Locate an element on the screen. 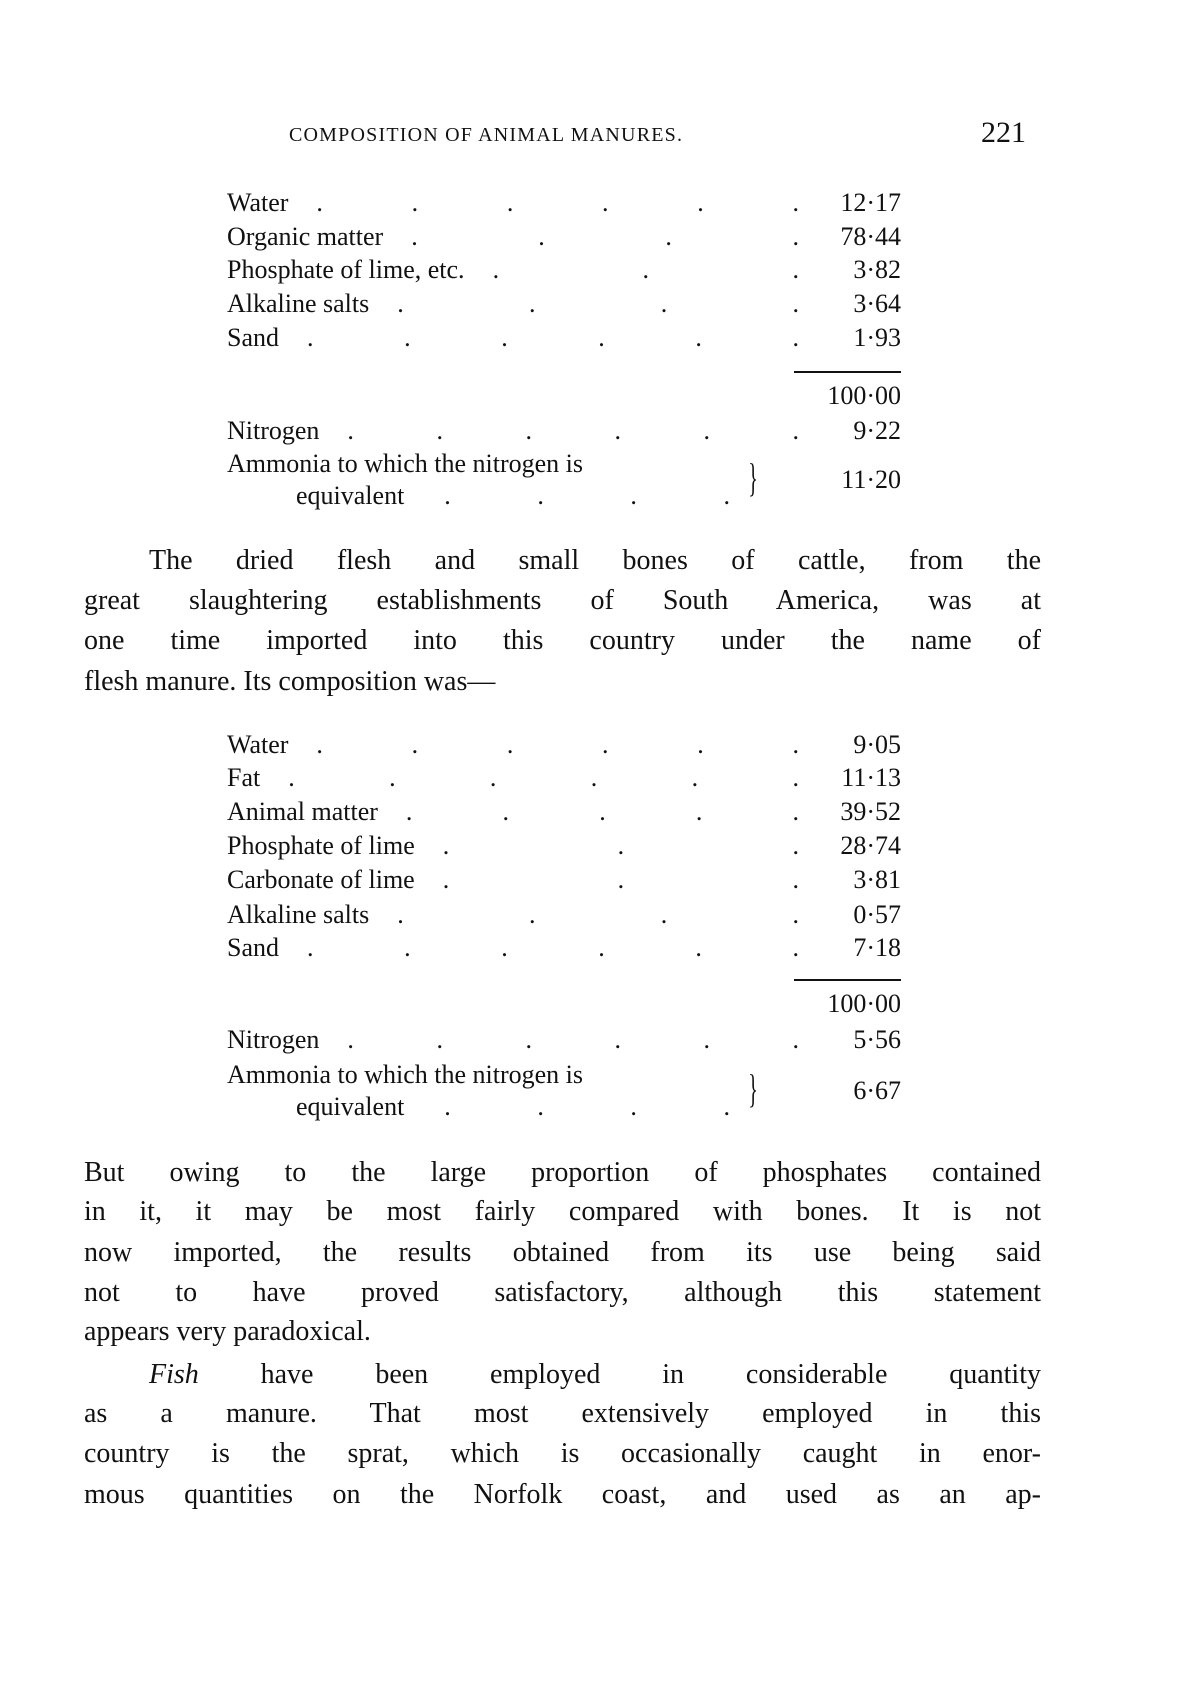 The height and width of the screenshot is (1691, 1200). row-value: 9·05 is located at coordinates (877, 744).